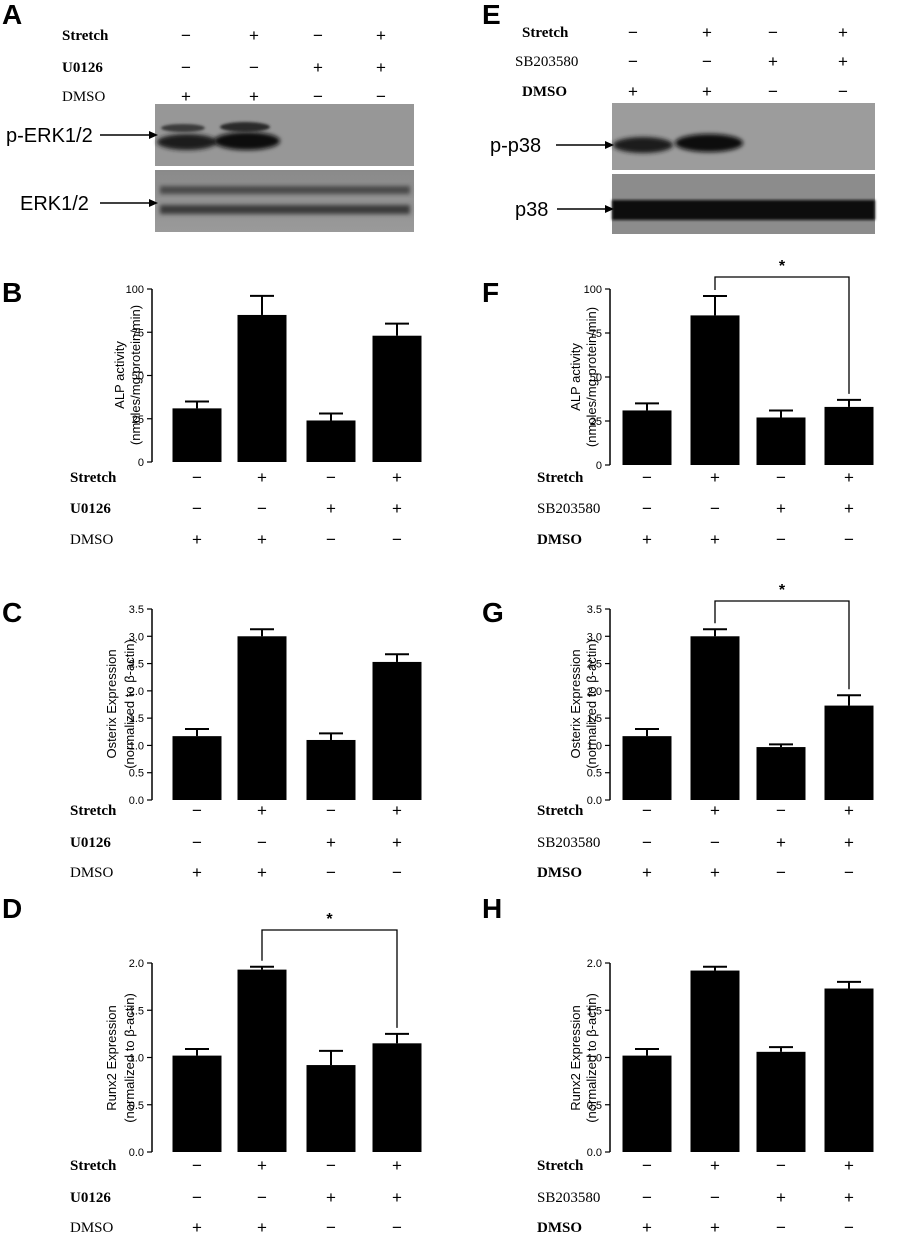  What do you see at coordinates (594, 692) in the screenshot?
I see `bar-chart-g-tick-label: 2.0` at bounding box center [594, 692].